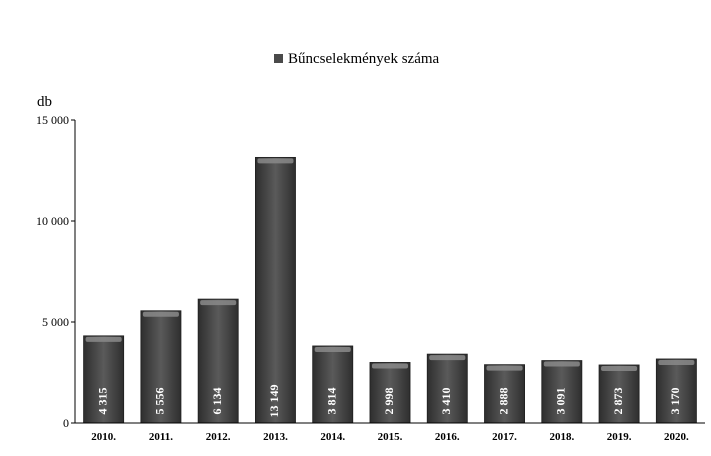 This screenshot has width=711, height=456. Describe the element at coordinates (561, 437) in the screenshot. I see `x-tick-label: 2018.` at that location.